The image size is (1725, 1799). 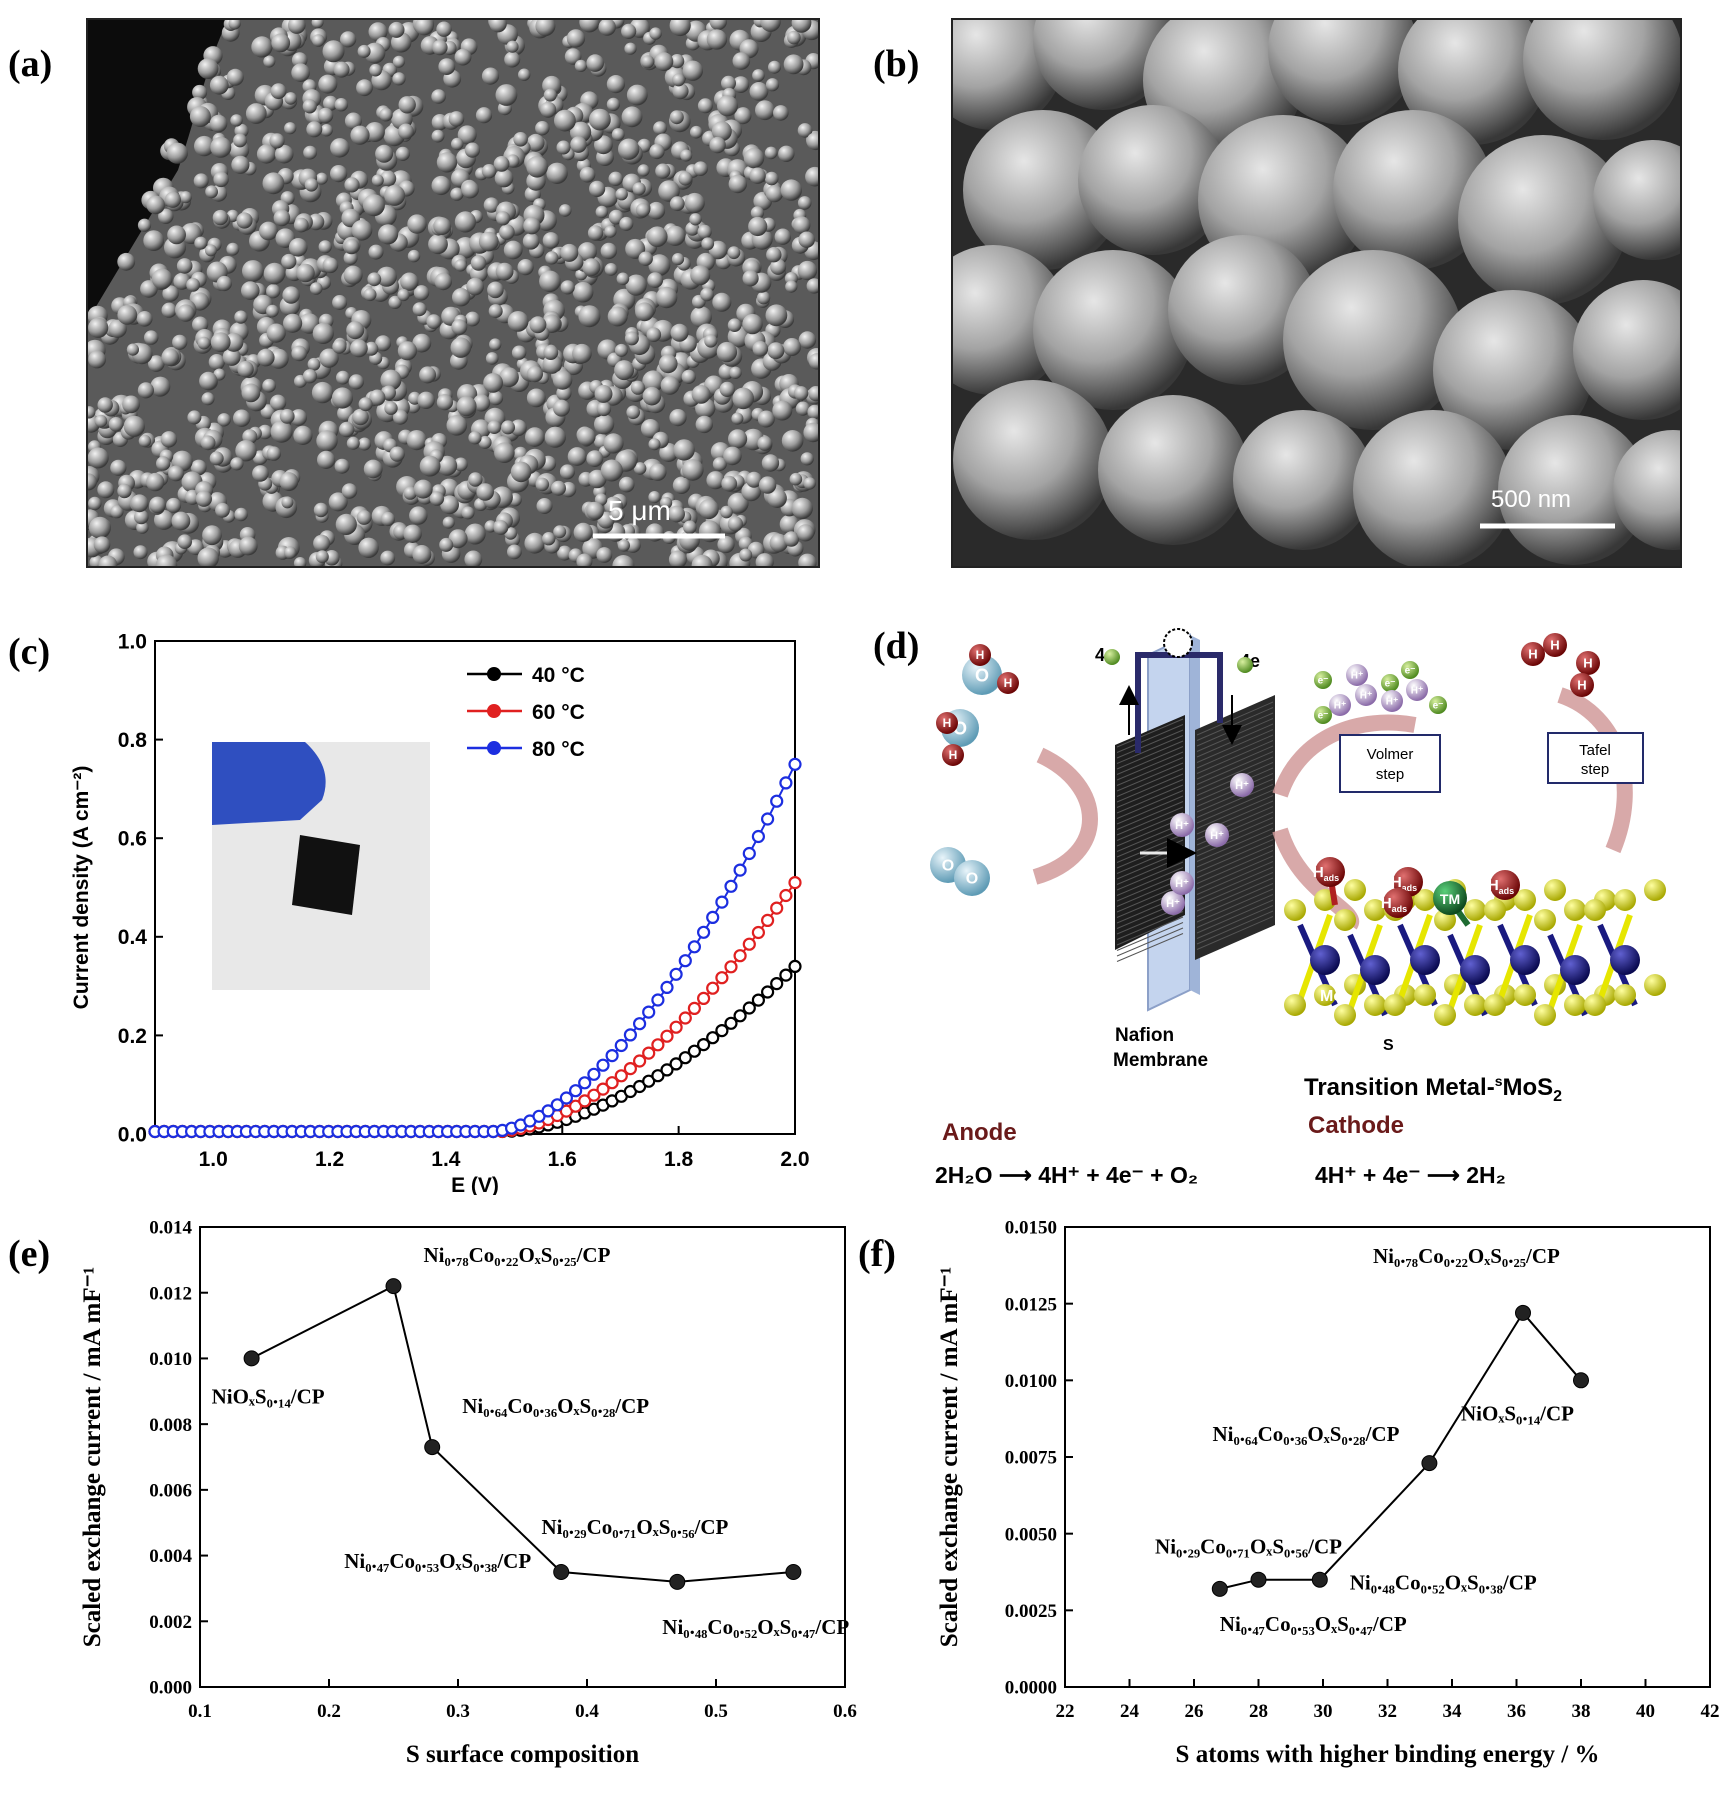 What do you see at coordinates (1242, 786) in the screenshot?
I see `membrane-proton-1-label: H⁺` at bounding box center [1242, 786].